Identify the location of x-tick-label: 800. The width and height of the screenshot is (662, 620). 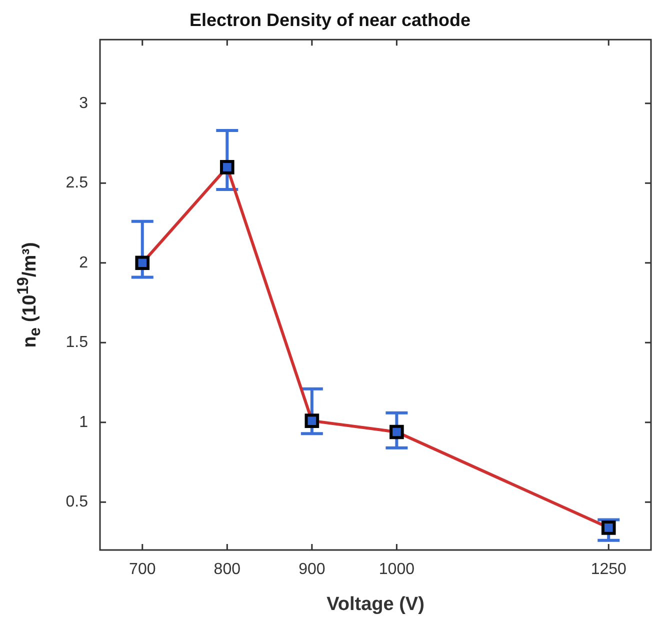
(227, 569).